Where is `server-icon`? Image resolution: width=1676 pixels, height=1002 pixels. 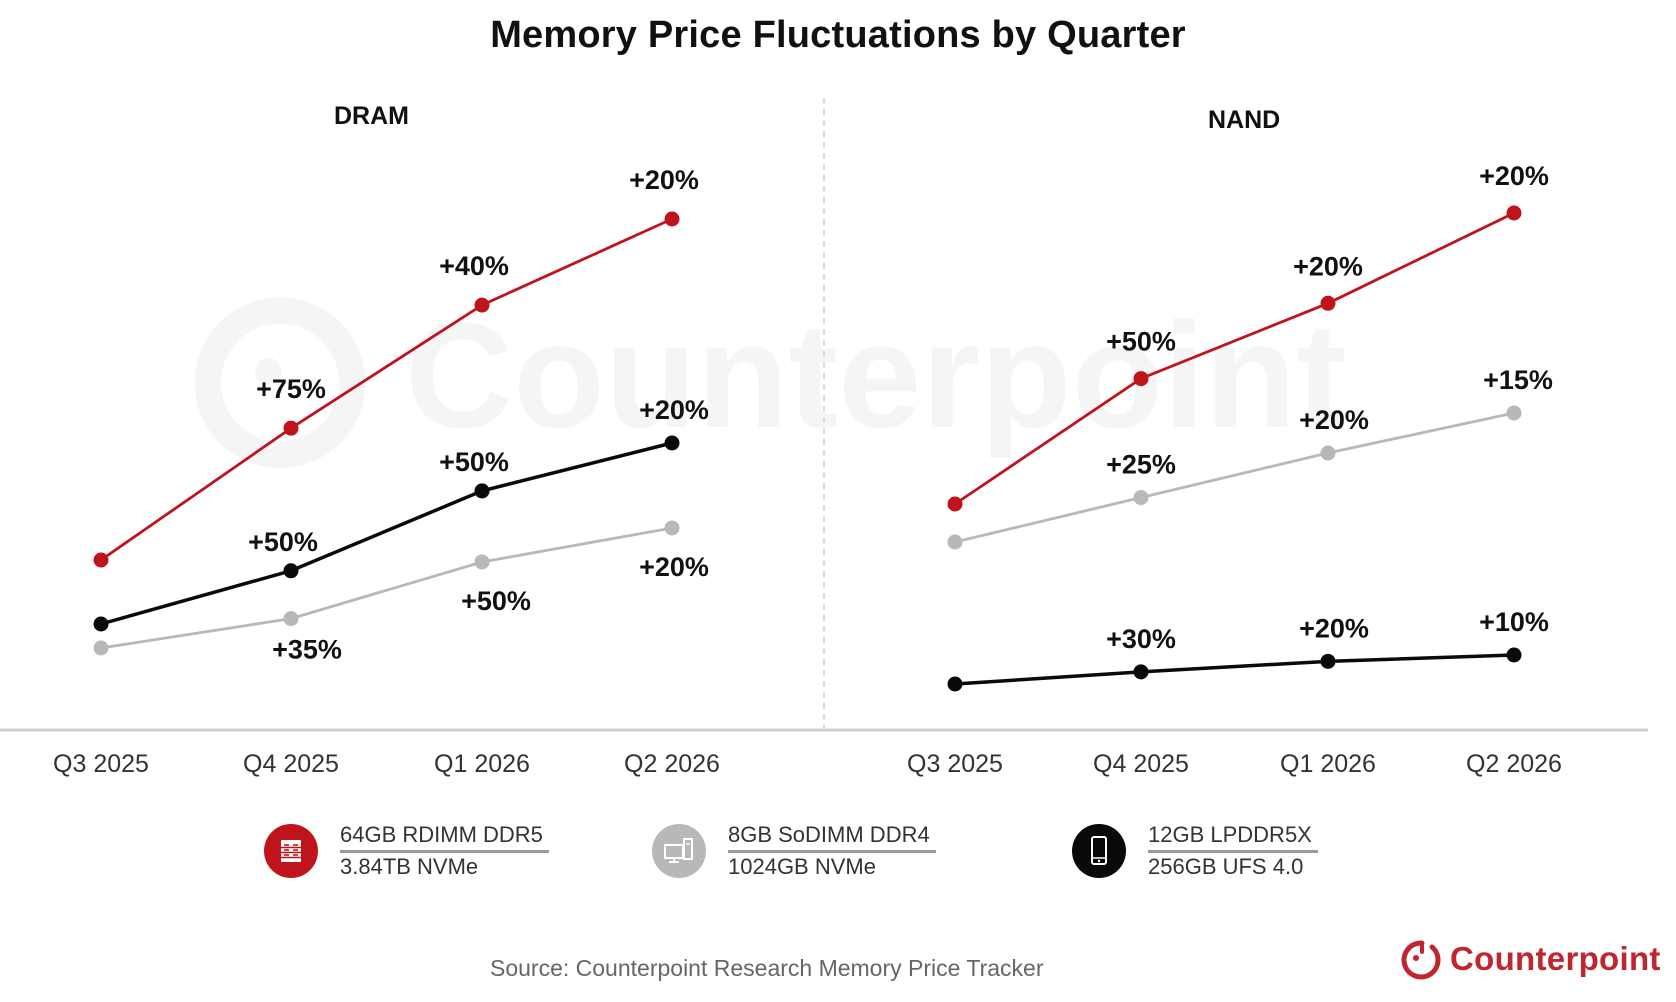 server-icon is located at coordinates (291, 851).